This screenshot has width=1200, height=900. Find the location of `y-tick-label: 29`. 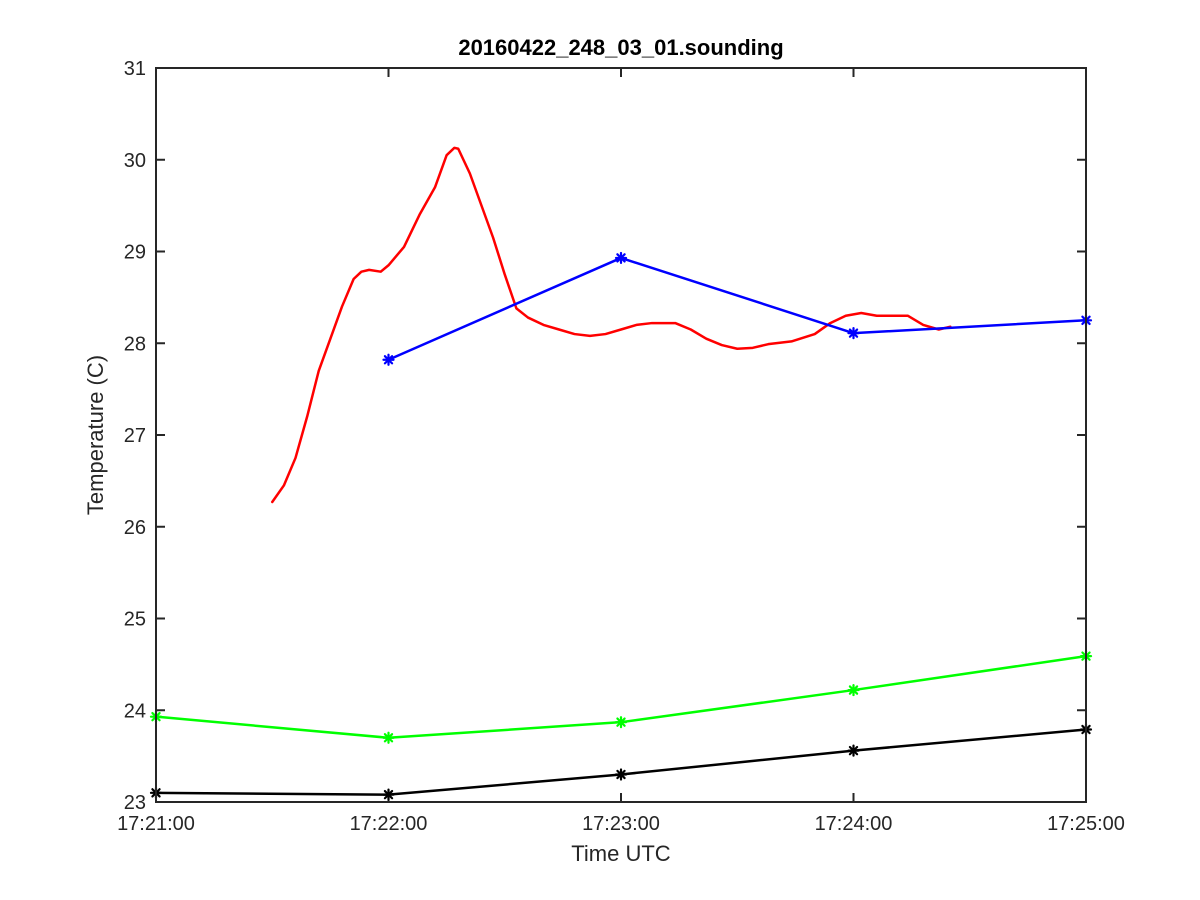

y-tick-label: 29 is located at coordinates (135, 253).